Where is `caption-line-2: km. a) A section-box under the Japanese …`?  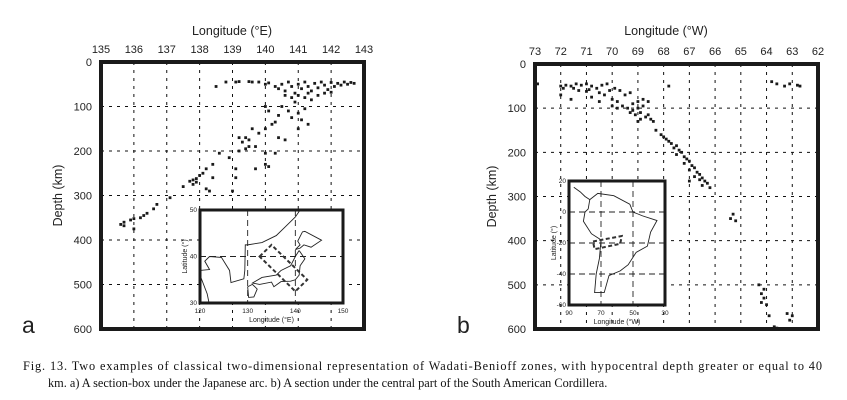 caption-line-2: km. a) A section-box under the Japanese … is located at coordinates (327, 383).